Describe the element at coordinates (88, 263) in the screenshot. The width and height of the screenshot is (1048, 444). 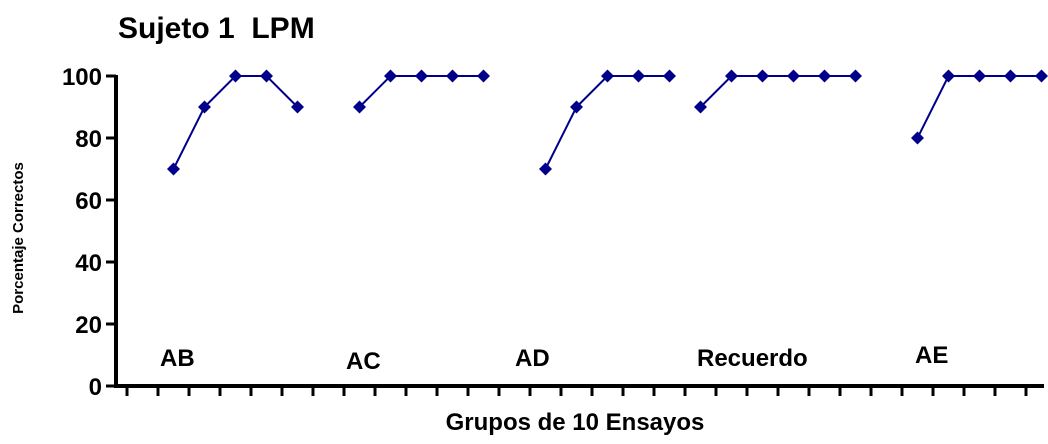
I see `y-tick-label: 40` at that location.